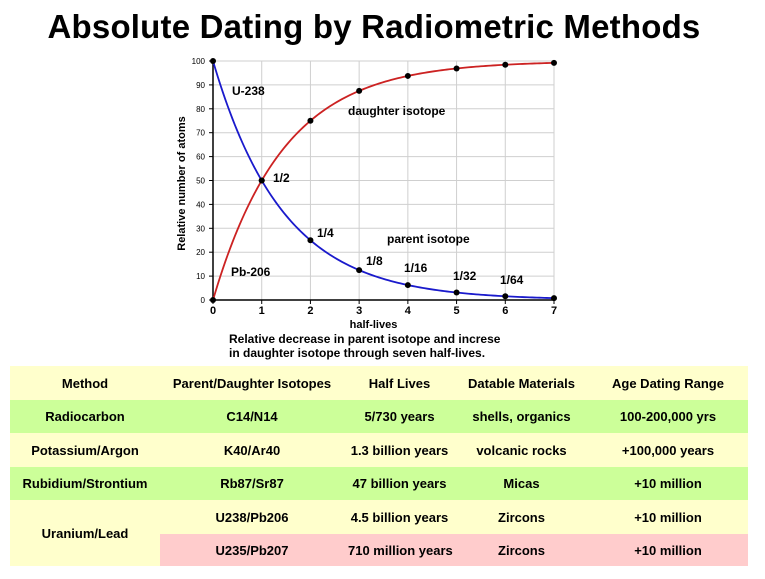 This screenshot has width=765, height=579. Describe the element at coordinates (200, 109) in the screenshot. I see `y-tick-label: 80` at that location.